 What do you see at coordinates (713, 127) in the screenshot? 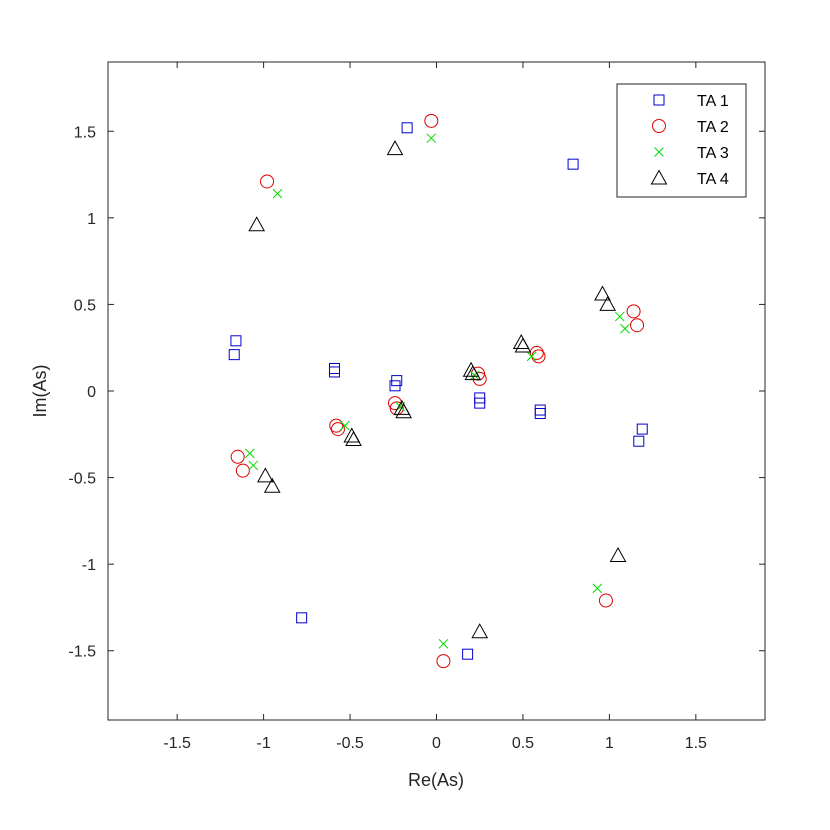
I see `legend-label: TA 2` at bounding box center [713, 127].